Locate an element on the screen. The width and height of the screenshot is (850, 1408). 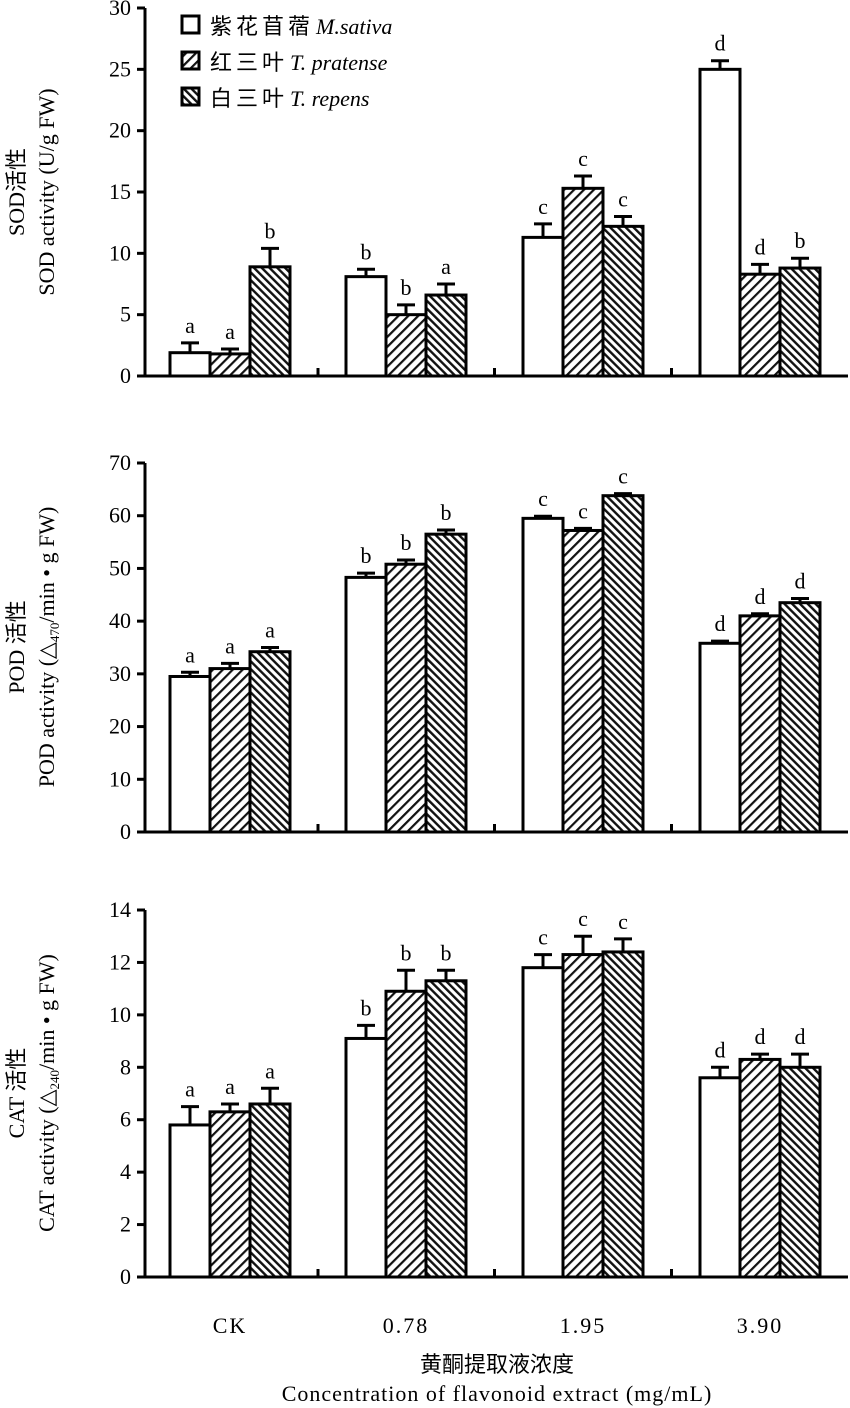
y-tick-label: 25 is located at coordinates (120, 68).